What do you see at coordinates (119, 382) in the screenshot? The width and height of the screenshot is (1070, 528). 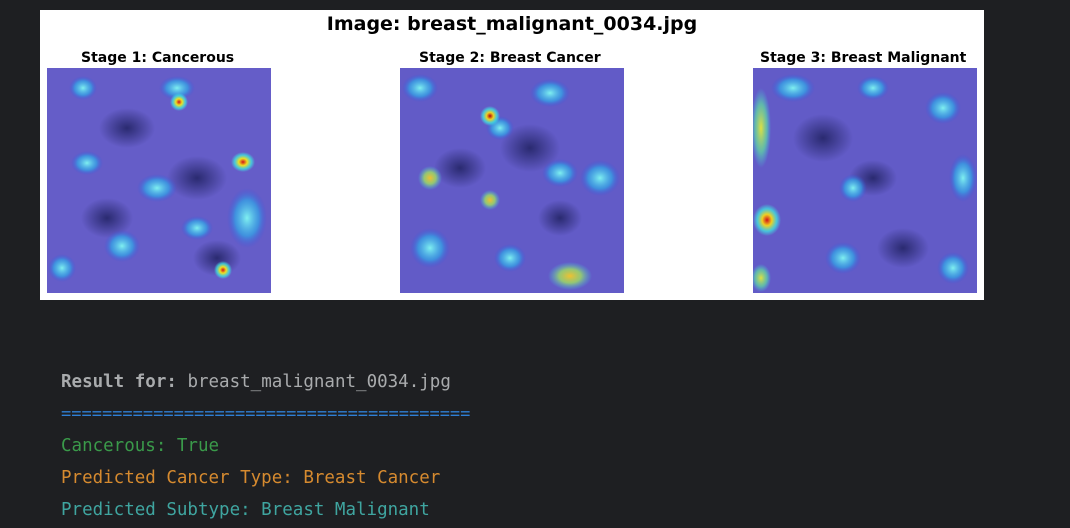 I see `result-label: Result for:` at bounding box center [119, 382].